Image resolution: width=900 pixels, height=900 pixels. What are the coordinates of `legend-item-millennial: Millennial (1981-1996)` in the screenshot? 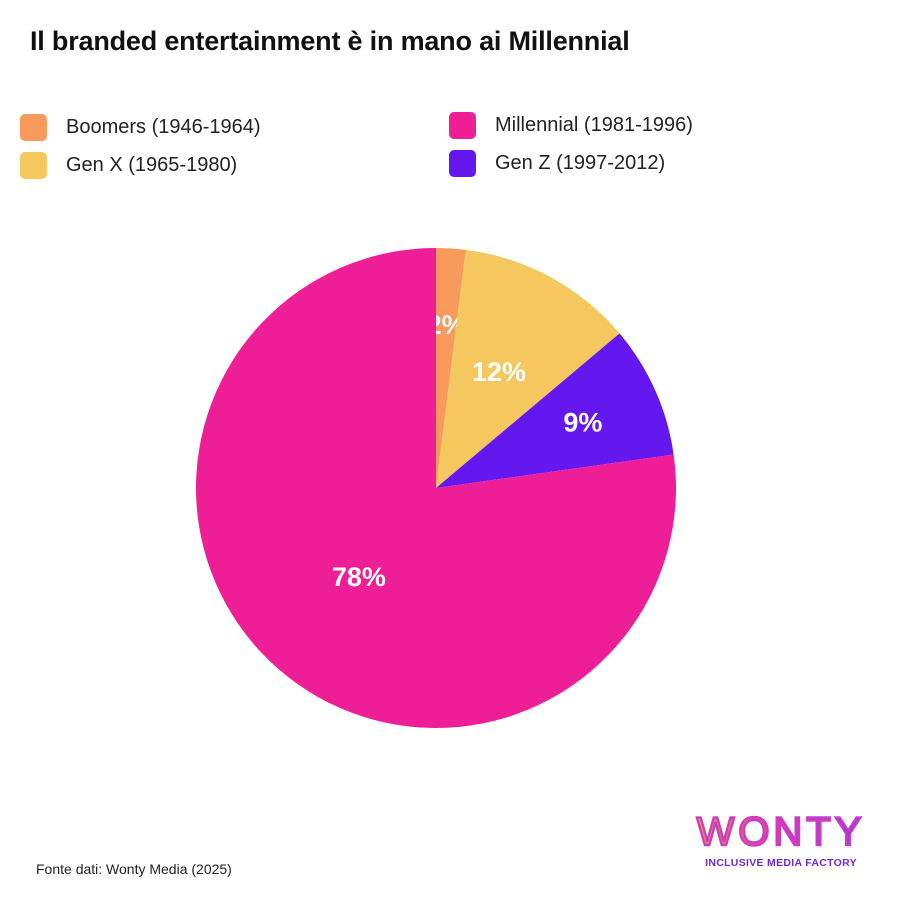 It's located at (571, 125).